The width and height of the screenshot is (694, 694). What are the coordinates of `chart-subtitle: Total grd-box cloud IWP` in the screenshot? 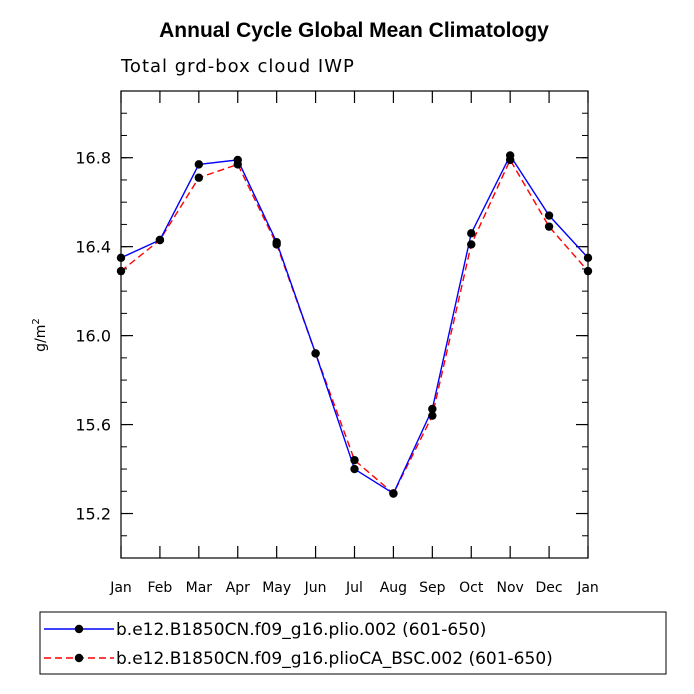 It's located at (237, 66).